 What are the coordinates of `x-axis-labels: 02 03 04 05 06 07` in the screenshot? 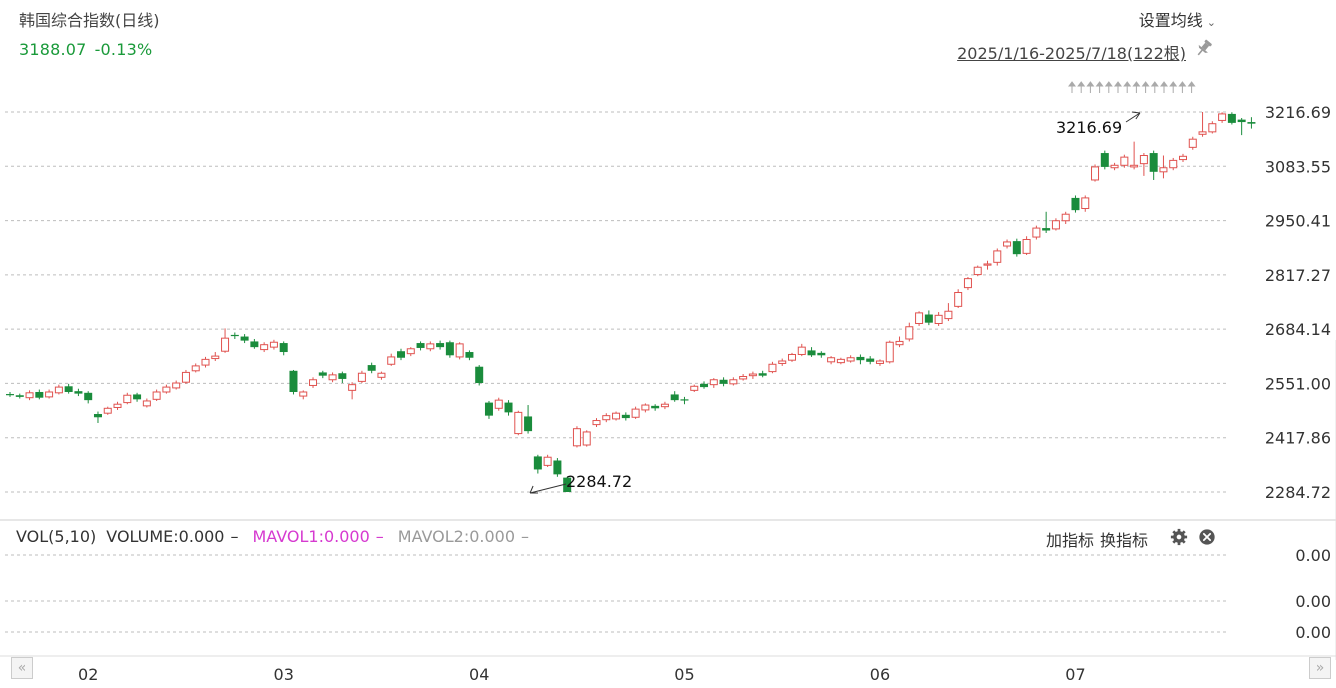 It's located at (668, 669).